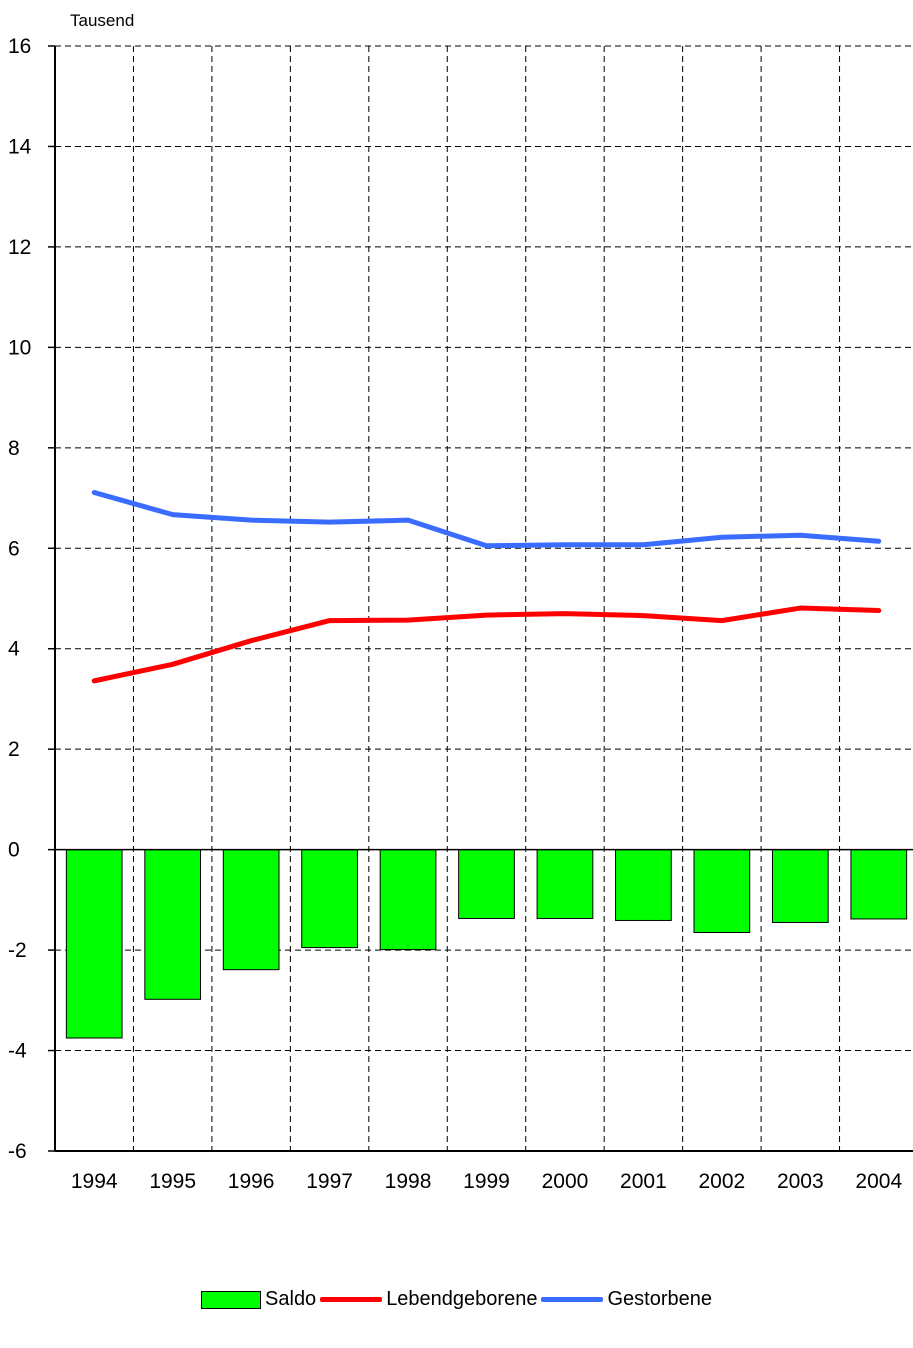 This screenshot has height=1348, width=913. Describe the element at coordinates (659, 1299) in the screenshot. I see `legend-label-gestorbene: Gestorbene` at that location.